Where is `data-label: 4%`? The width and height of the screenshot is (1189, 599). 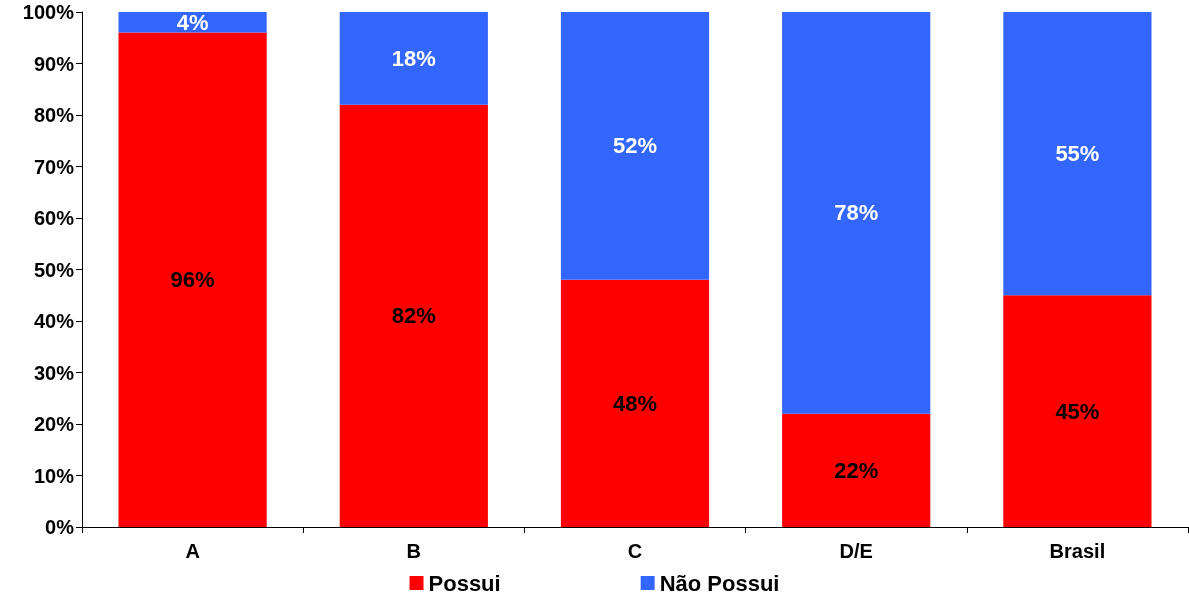 data-label: 4% is located at coordinates (192, 22).